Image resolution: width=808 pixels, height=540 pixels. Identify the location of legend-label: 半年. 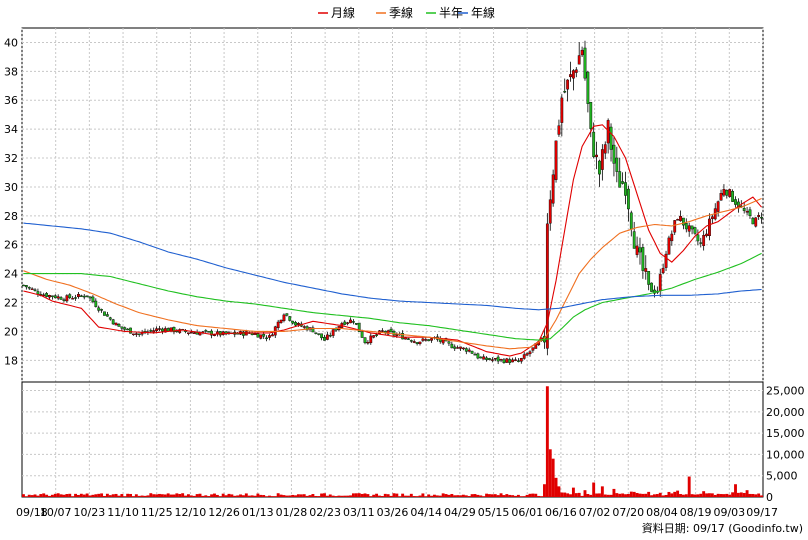
(451, 13).